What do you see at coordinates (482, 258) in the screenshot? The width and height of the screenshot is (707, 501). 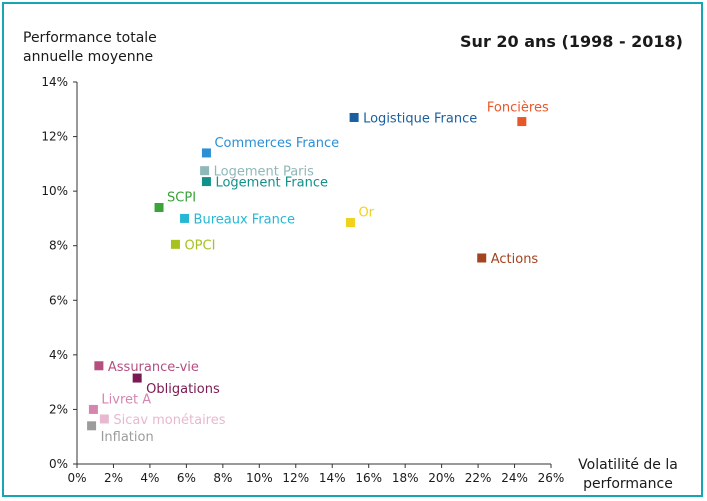 I see `point-actions` at bounding box center [482, 258].